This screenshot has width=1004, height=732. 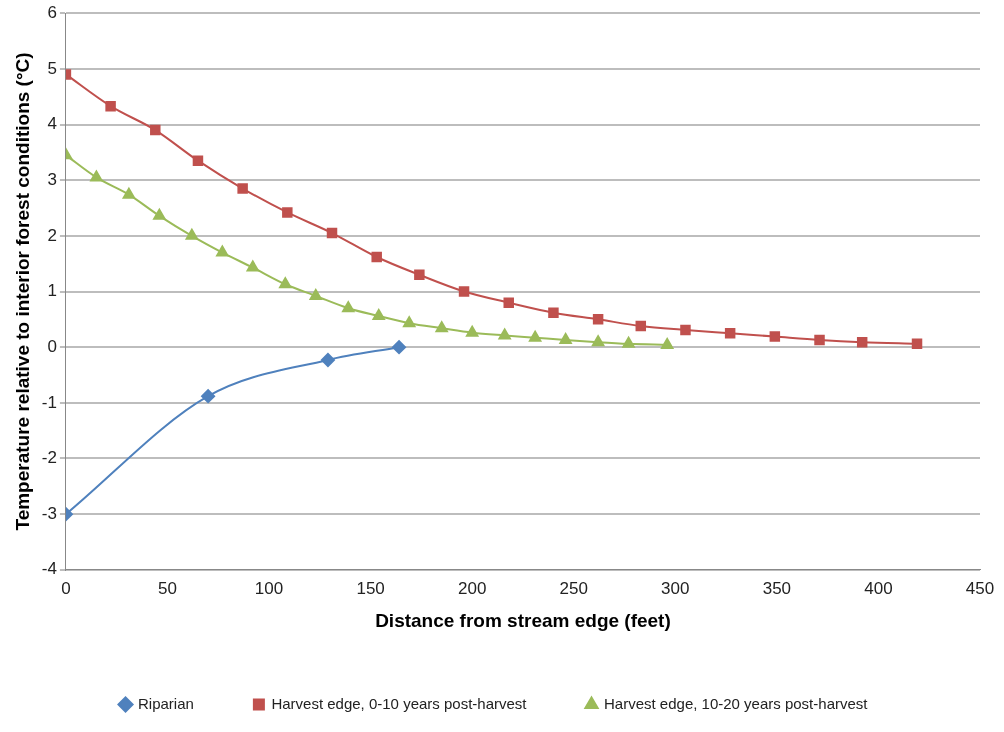 What do you see at coordinates (49, 402) in the screenshot?
I see `y-tick-label: -1` at bounding box center [49, 402].